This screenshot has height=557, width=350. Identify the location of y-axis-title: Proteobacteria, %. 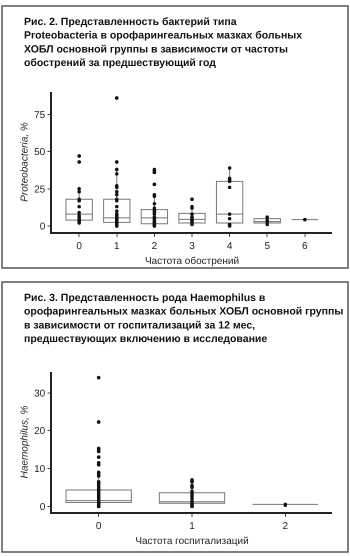
(25, 162).